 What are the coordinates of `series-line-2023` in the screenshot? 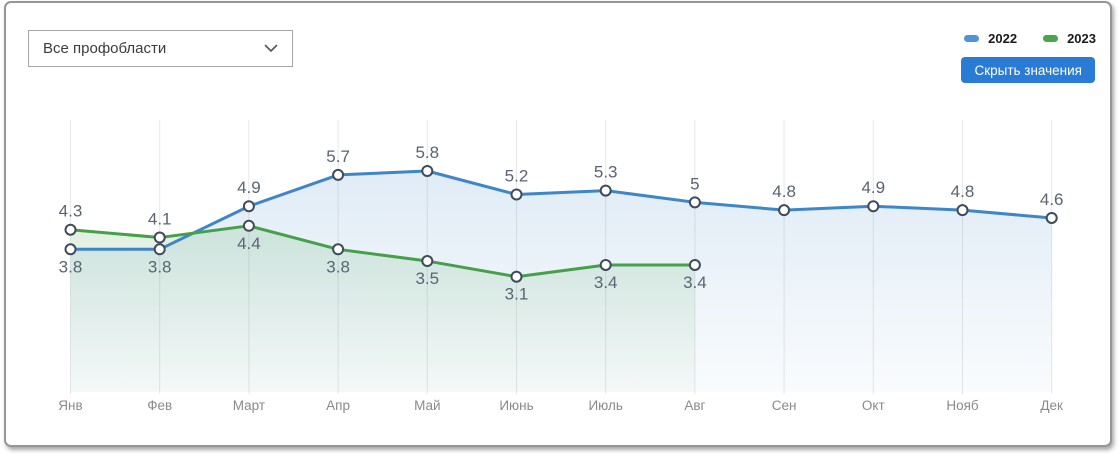 It's located at (383, 251).